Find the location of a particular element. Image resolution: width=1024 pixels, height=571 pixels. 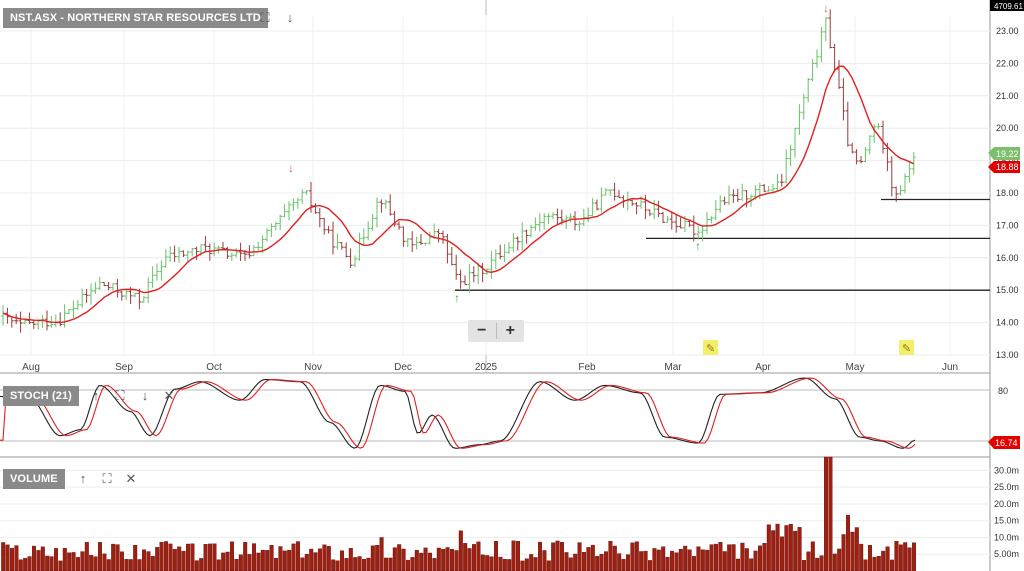

buy-arrow-icon: ↑ is located at coordinates (698, 246).